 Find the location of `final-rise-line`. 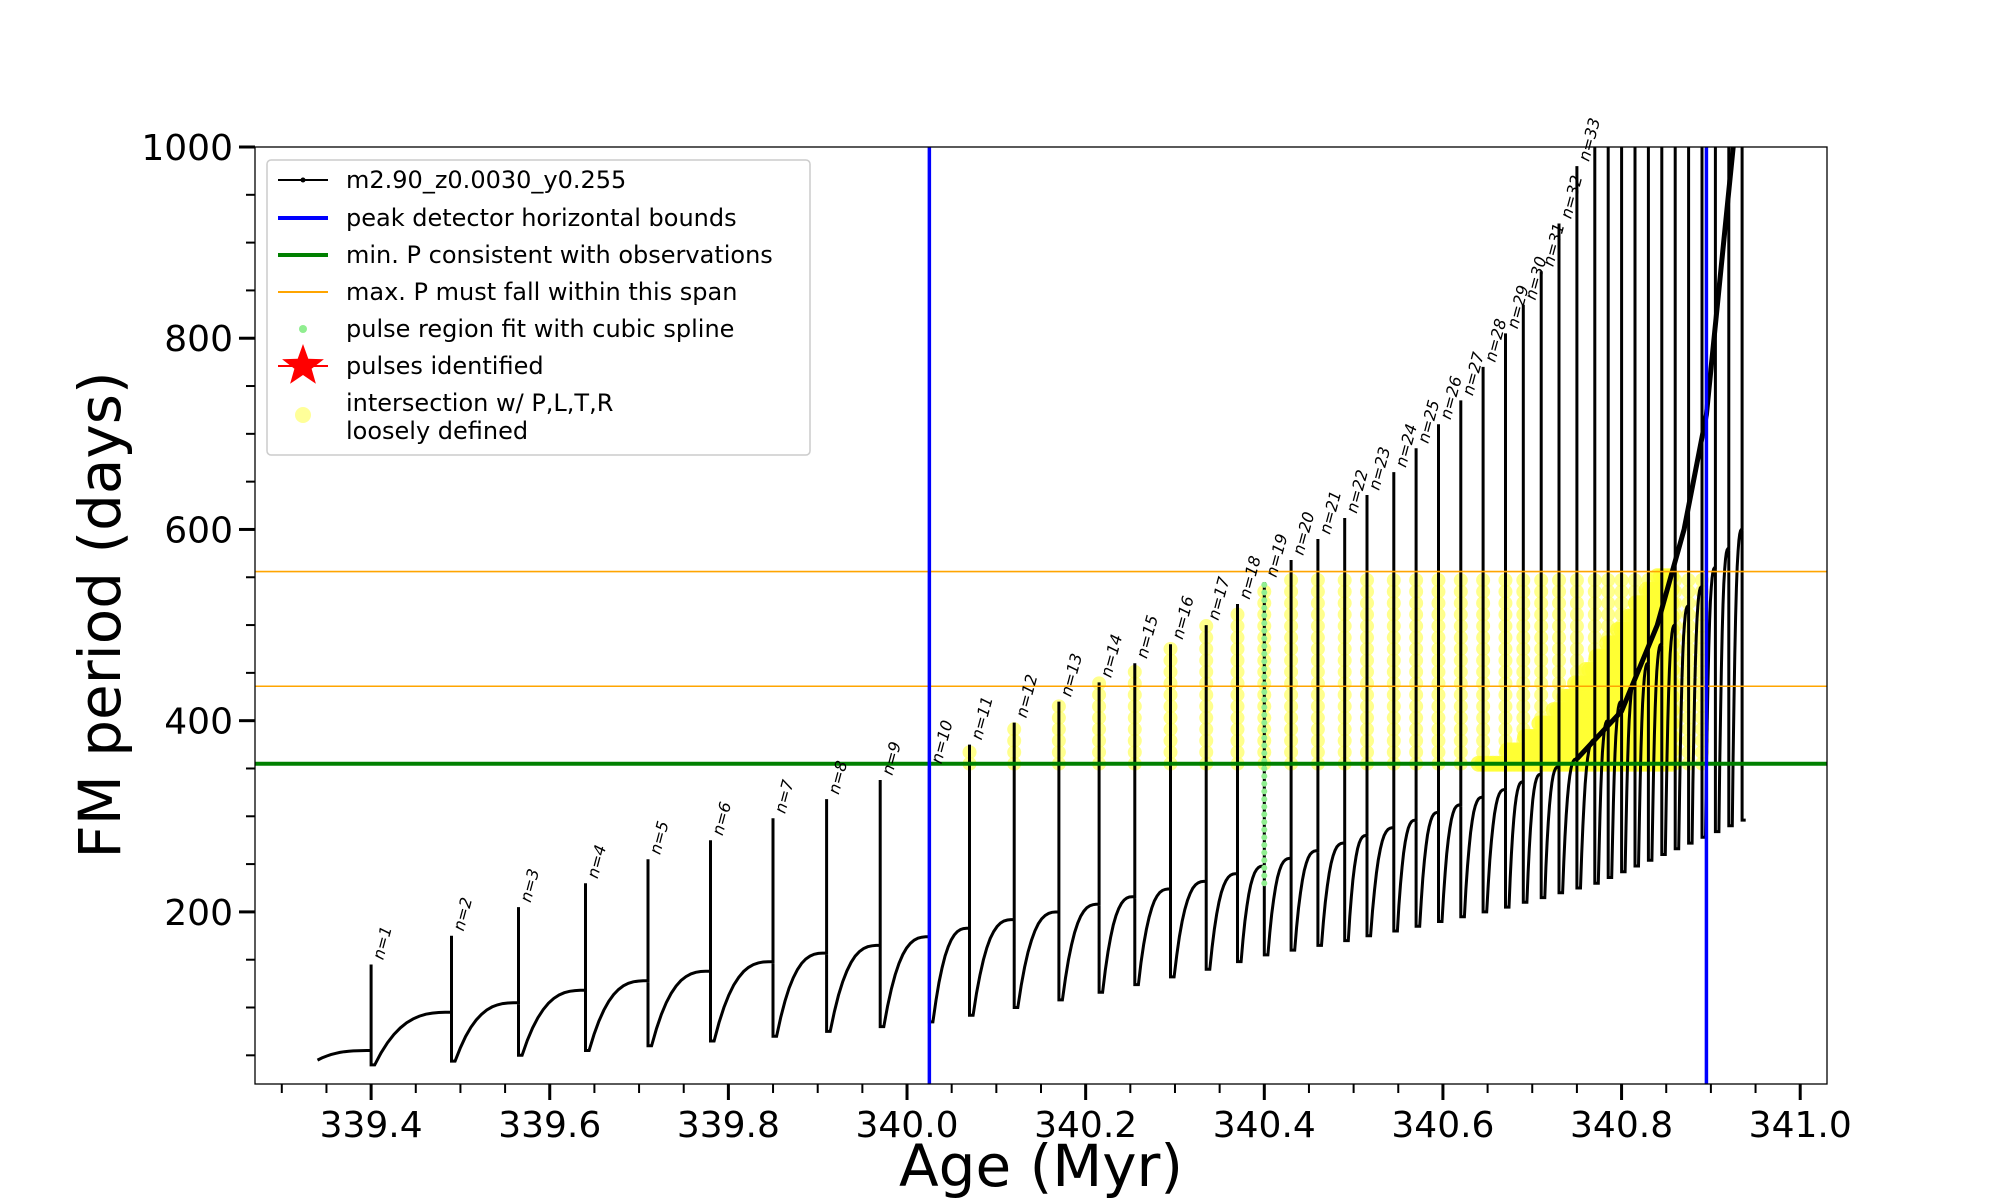

final-rise-line is located at coordinates (1655, 454).